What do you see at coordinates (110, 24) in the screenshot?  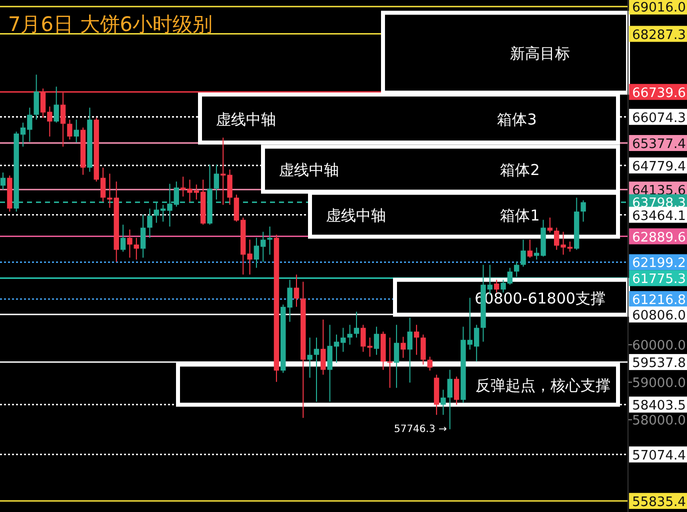 I see `text: 7月6日 大饼6小时级别` at bounding box center [110, 24].